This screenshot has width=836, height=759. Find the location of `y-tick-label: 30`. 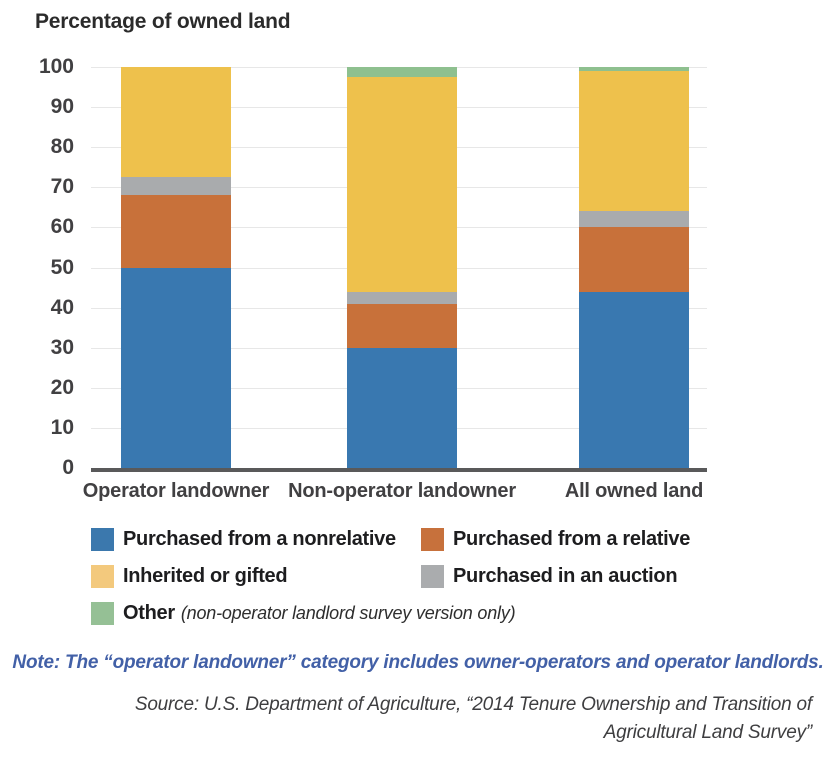

y-tick-label: 30 is located at coordinates (62, 347).